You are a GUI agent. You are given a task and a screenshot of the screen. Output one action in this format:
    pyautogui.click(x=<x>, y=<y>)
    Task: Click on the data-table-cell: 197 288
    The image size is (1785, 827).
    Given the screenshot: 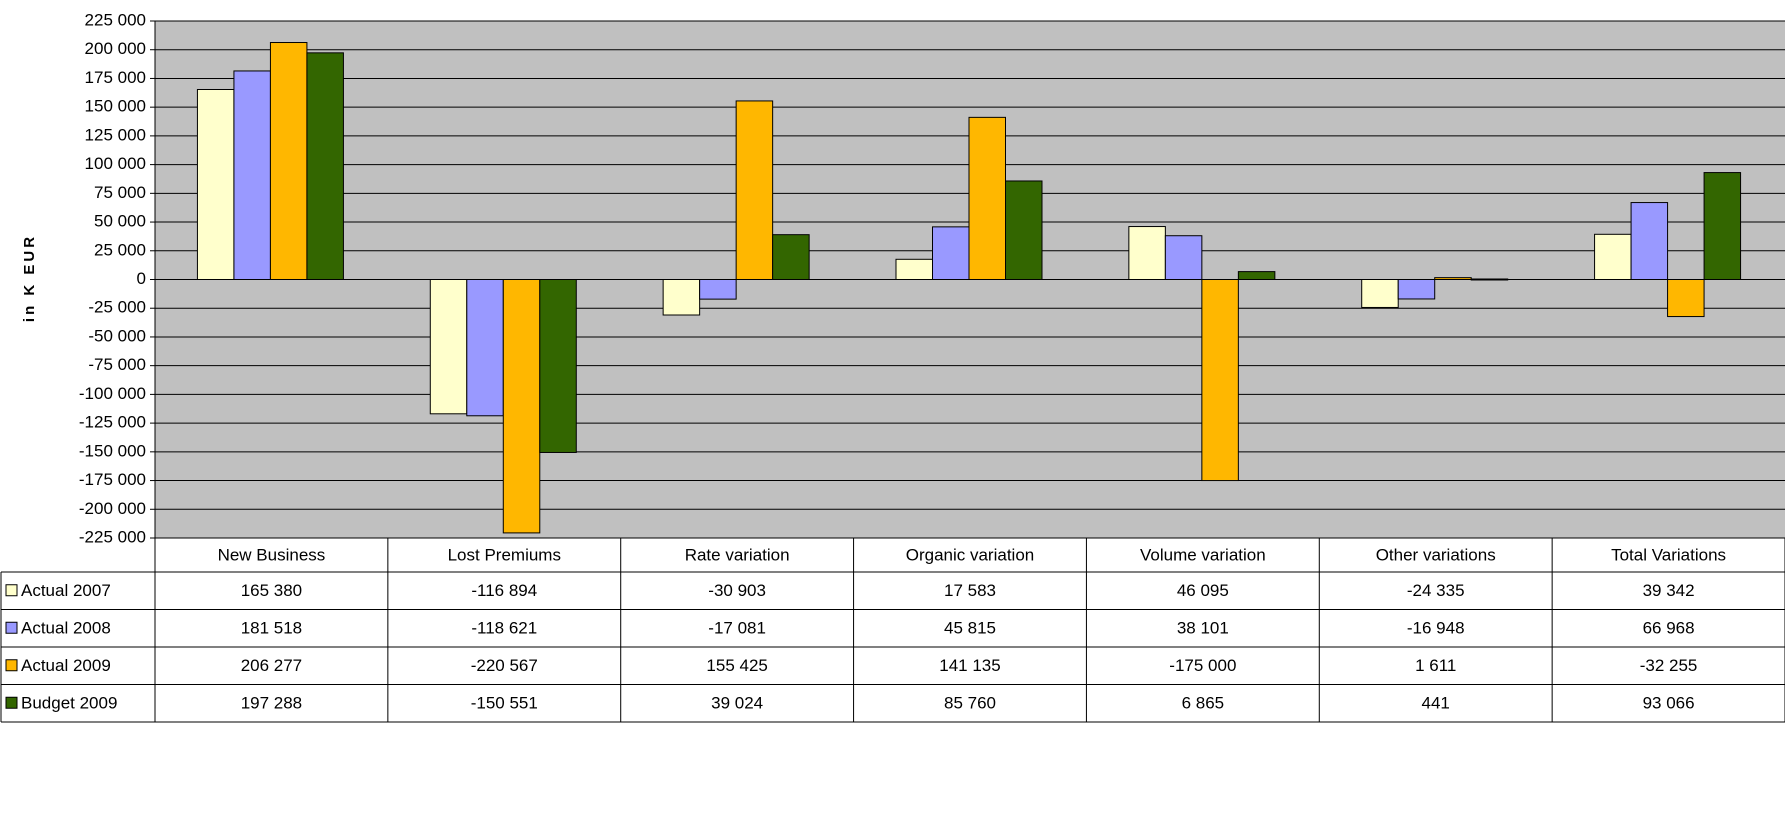 What is the action you would take?
    pyautogui.click(x=271, y=703)
    